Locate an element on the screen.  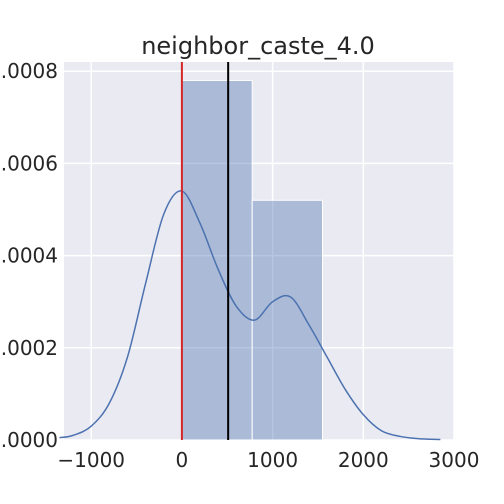
x-tick-label: −1000 is located at coordinates (91, 460).